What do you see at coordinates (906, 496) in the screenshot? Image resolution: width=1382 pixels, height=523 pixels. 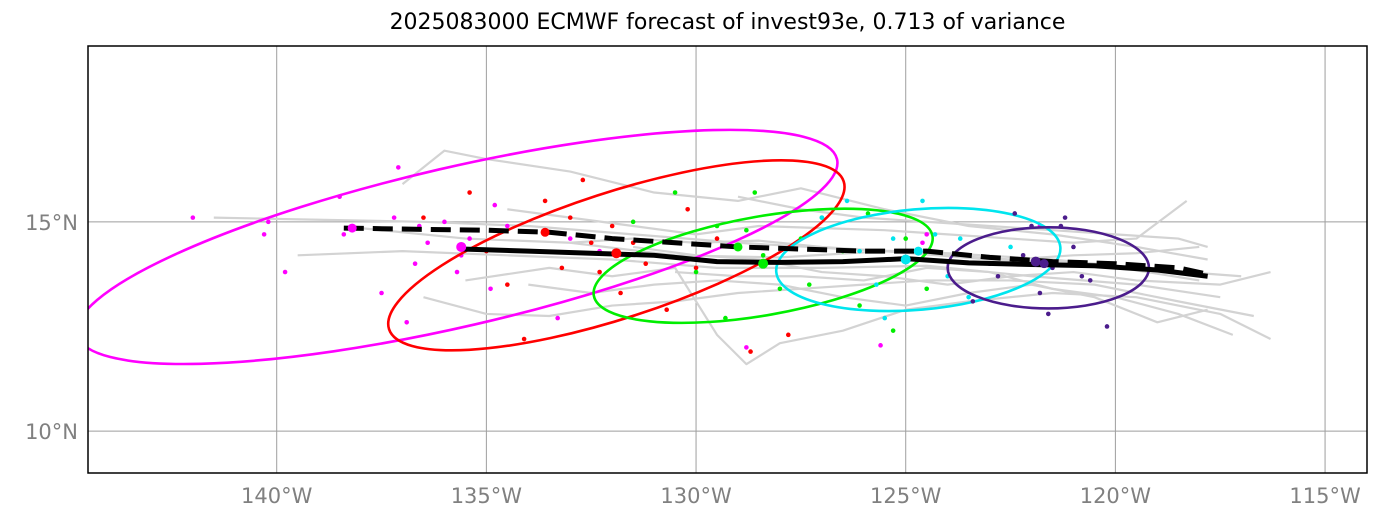 I see `x-tick-label: 125°W` at bounding box center [906, 496].